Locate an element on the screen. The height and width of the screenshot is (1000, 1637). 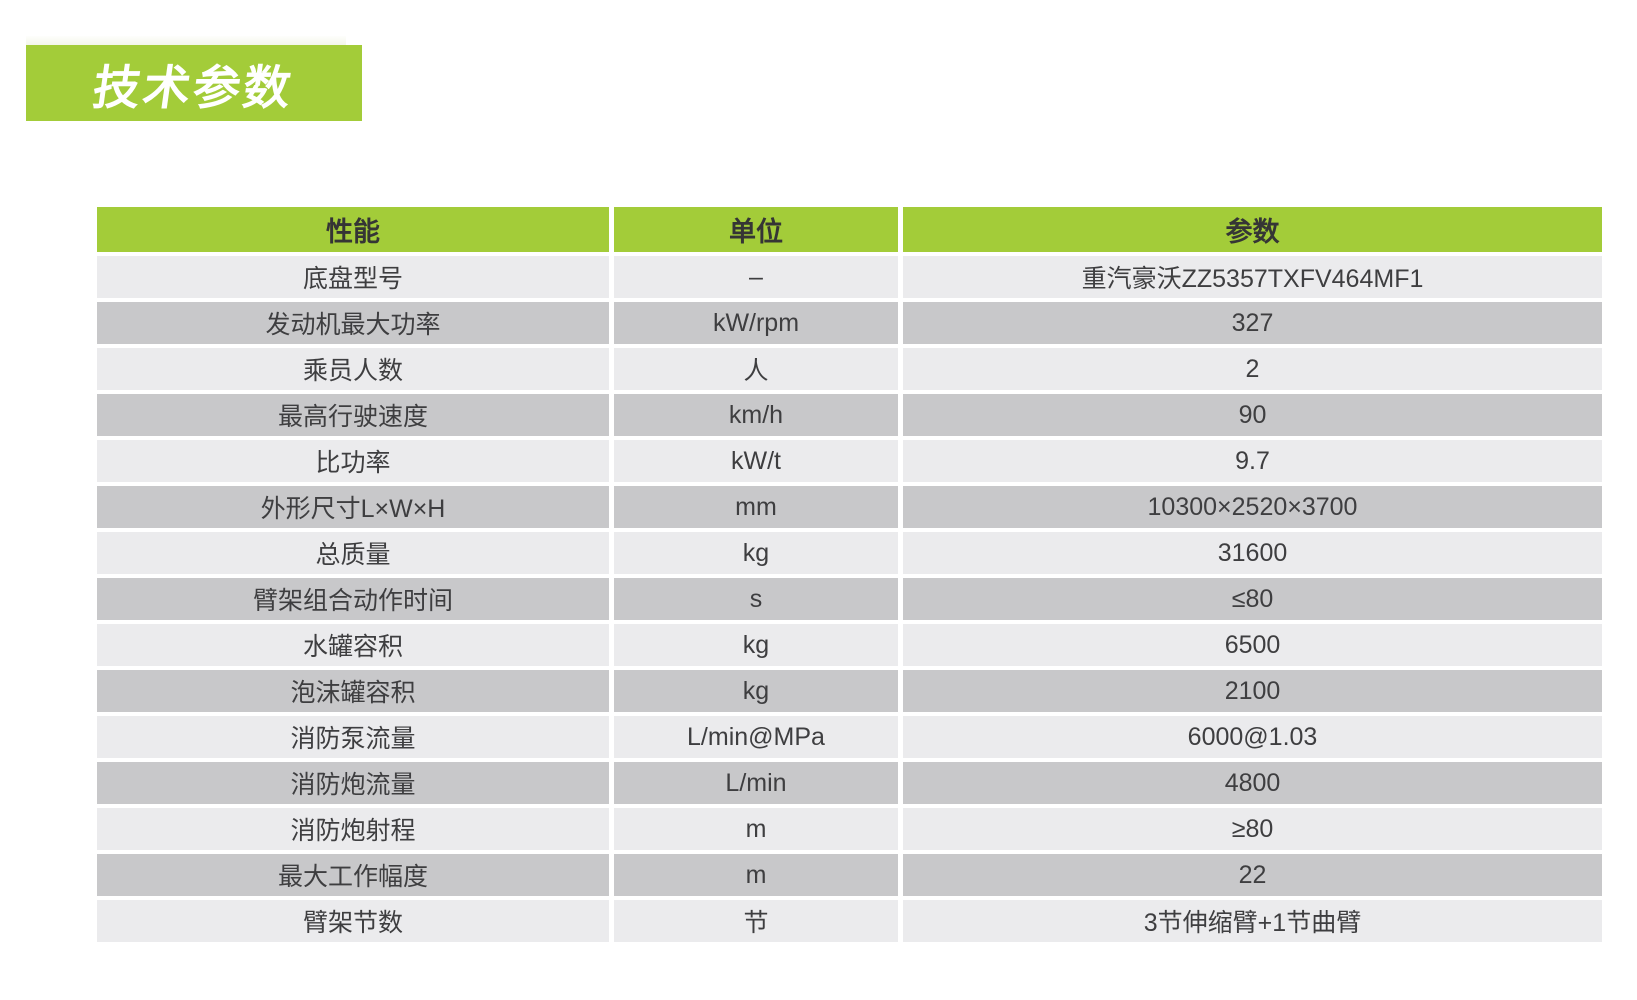
table-row: 消防泵流量 L/min@MPa 6000@1.03 is located at coordinates (849, 737).